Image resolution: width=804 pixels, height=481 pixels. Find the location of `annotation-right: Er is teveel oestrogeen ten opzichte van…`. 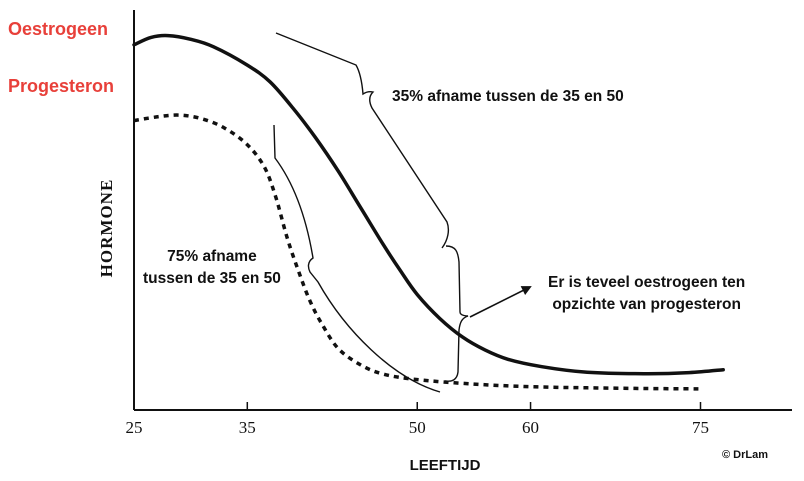

annotation-right: Er is teveel oestrogeen ten opzichte van… is located at coordinates (646, 294).